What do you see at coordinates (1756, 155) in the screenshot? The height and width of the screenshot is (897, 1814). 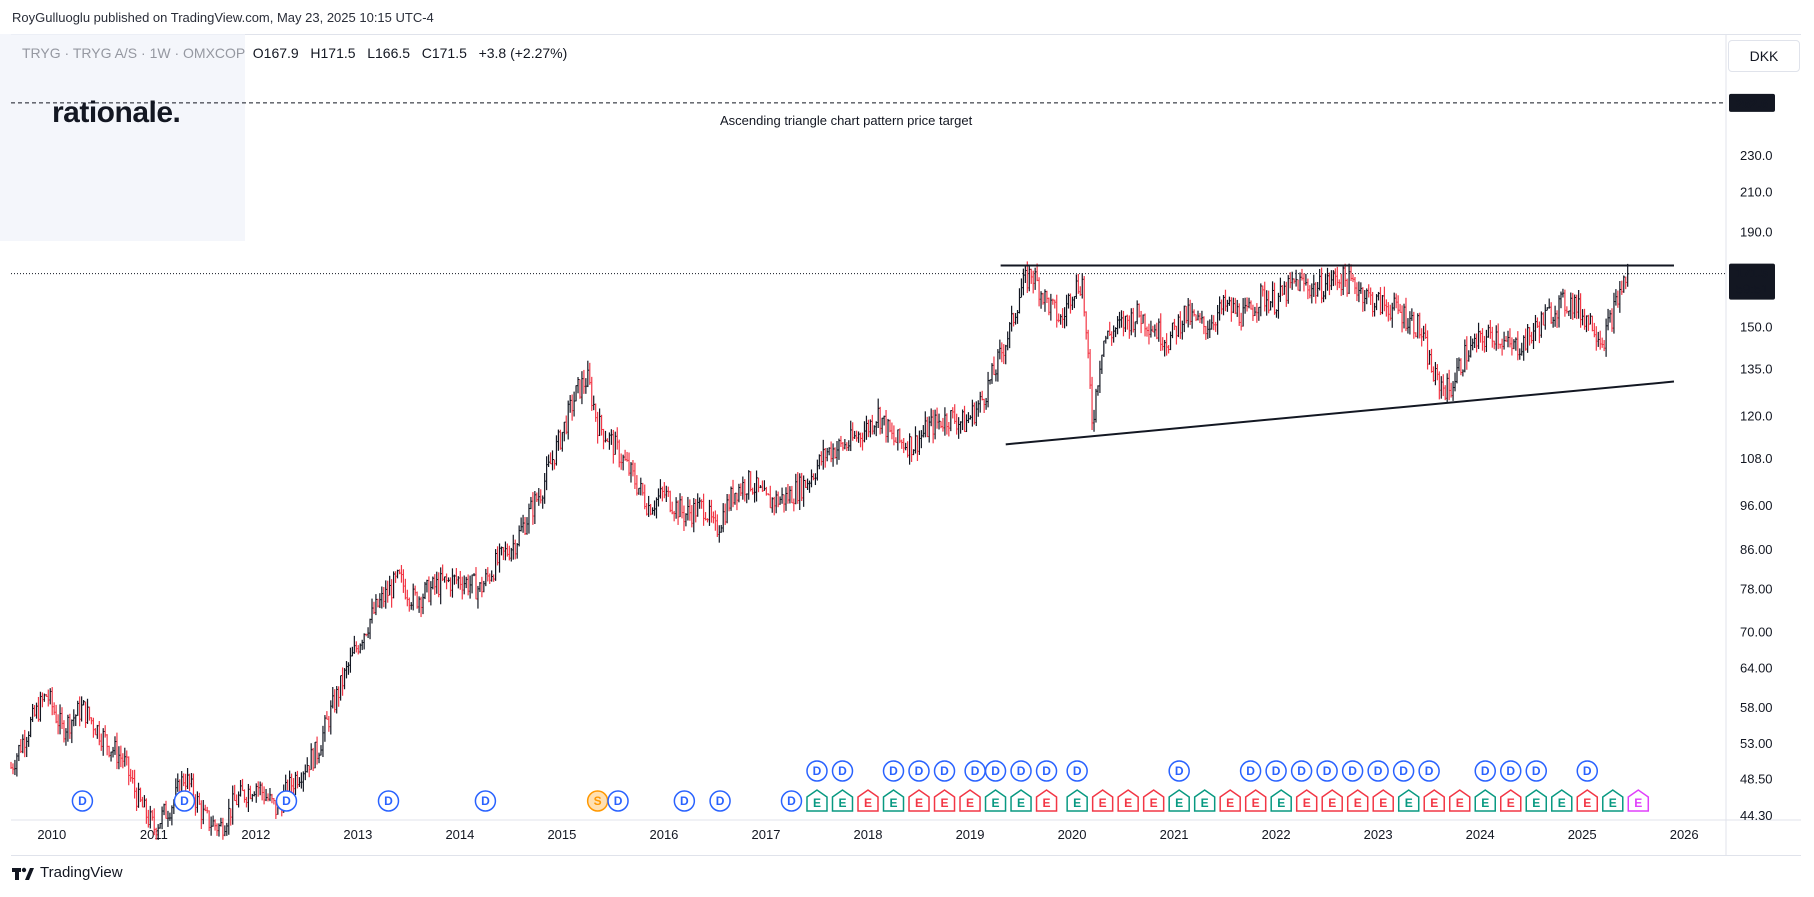 I see `price-tick-label: 230.0` at bounding box center [1756, 155].